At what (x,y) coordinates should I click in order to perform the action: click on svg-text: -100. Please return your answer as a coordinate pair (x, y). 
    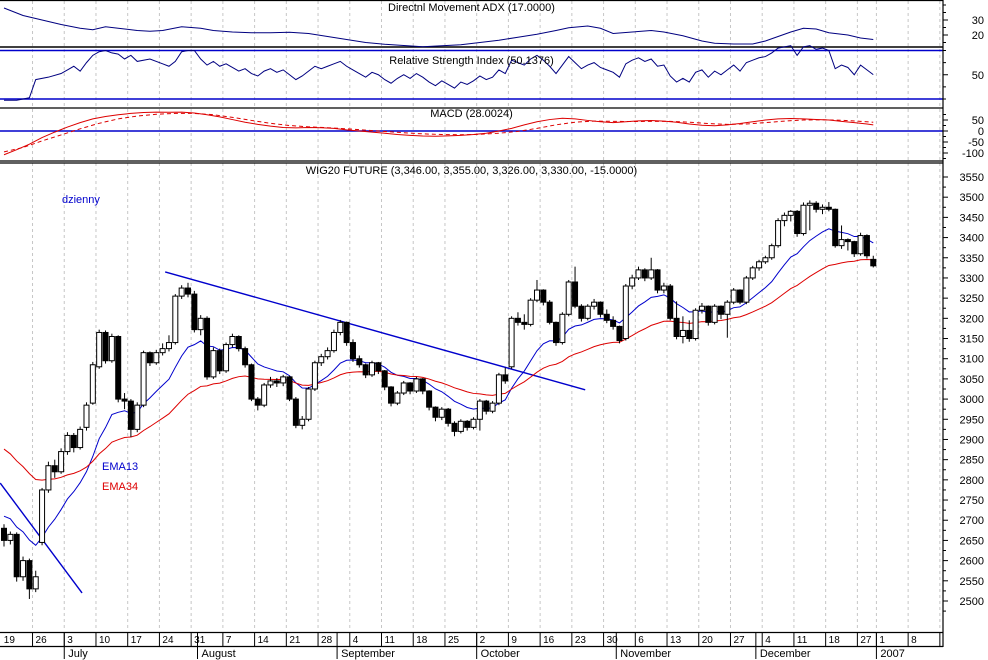
    Looking at the image, I should click on (973, 154).